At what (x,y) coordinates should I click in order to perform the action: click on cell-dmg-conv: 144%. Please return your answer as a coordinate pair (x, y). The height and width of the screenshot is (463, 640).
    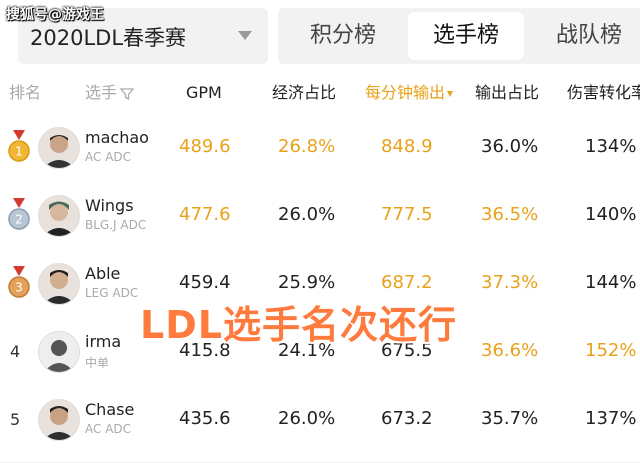
    Looking at the image, I should click on (611, 282).